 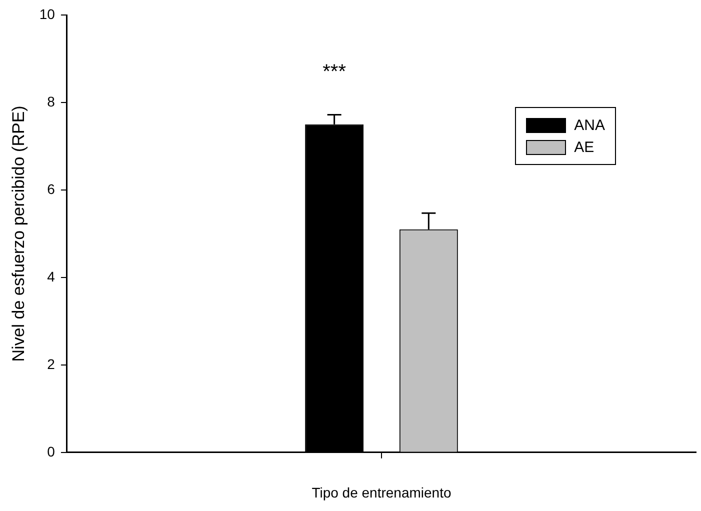 What do you see at coordinates (584, 147) in the screenshot?
I see `legend-label: AE` at bounding box center [584, 147].